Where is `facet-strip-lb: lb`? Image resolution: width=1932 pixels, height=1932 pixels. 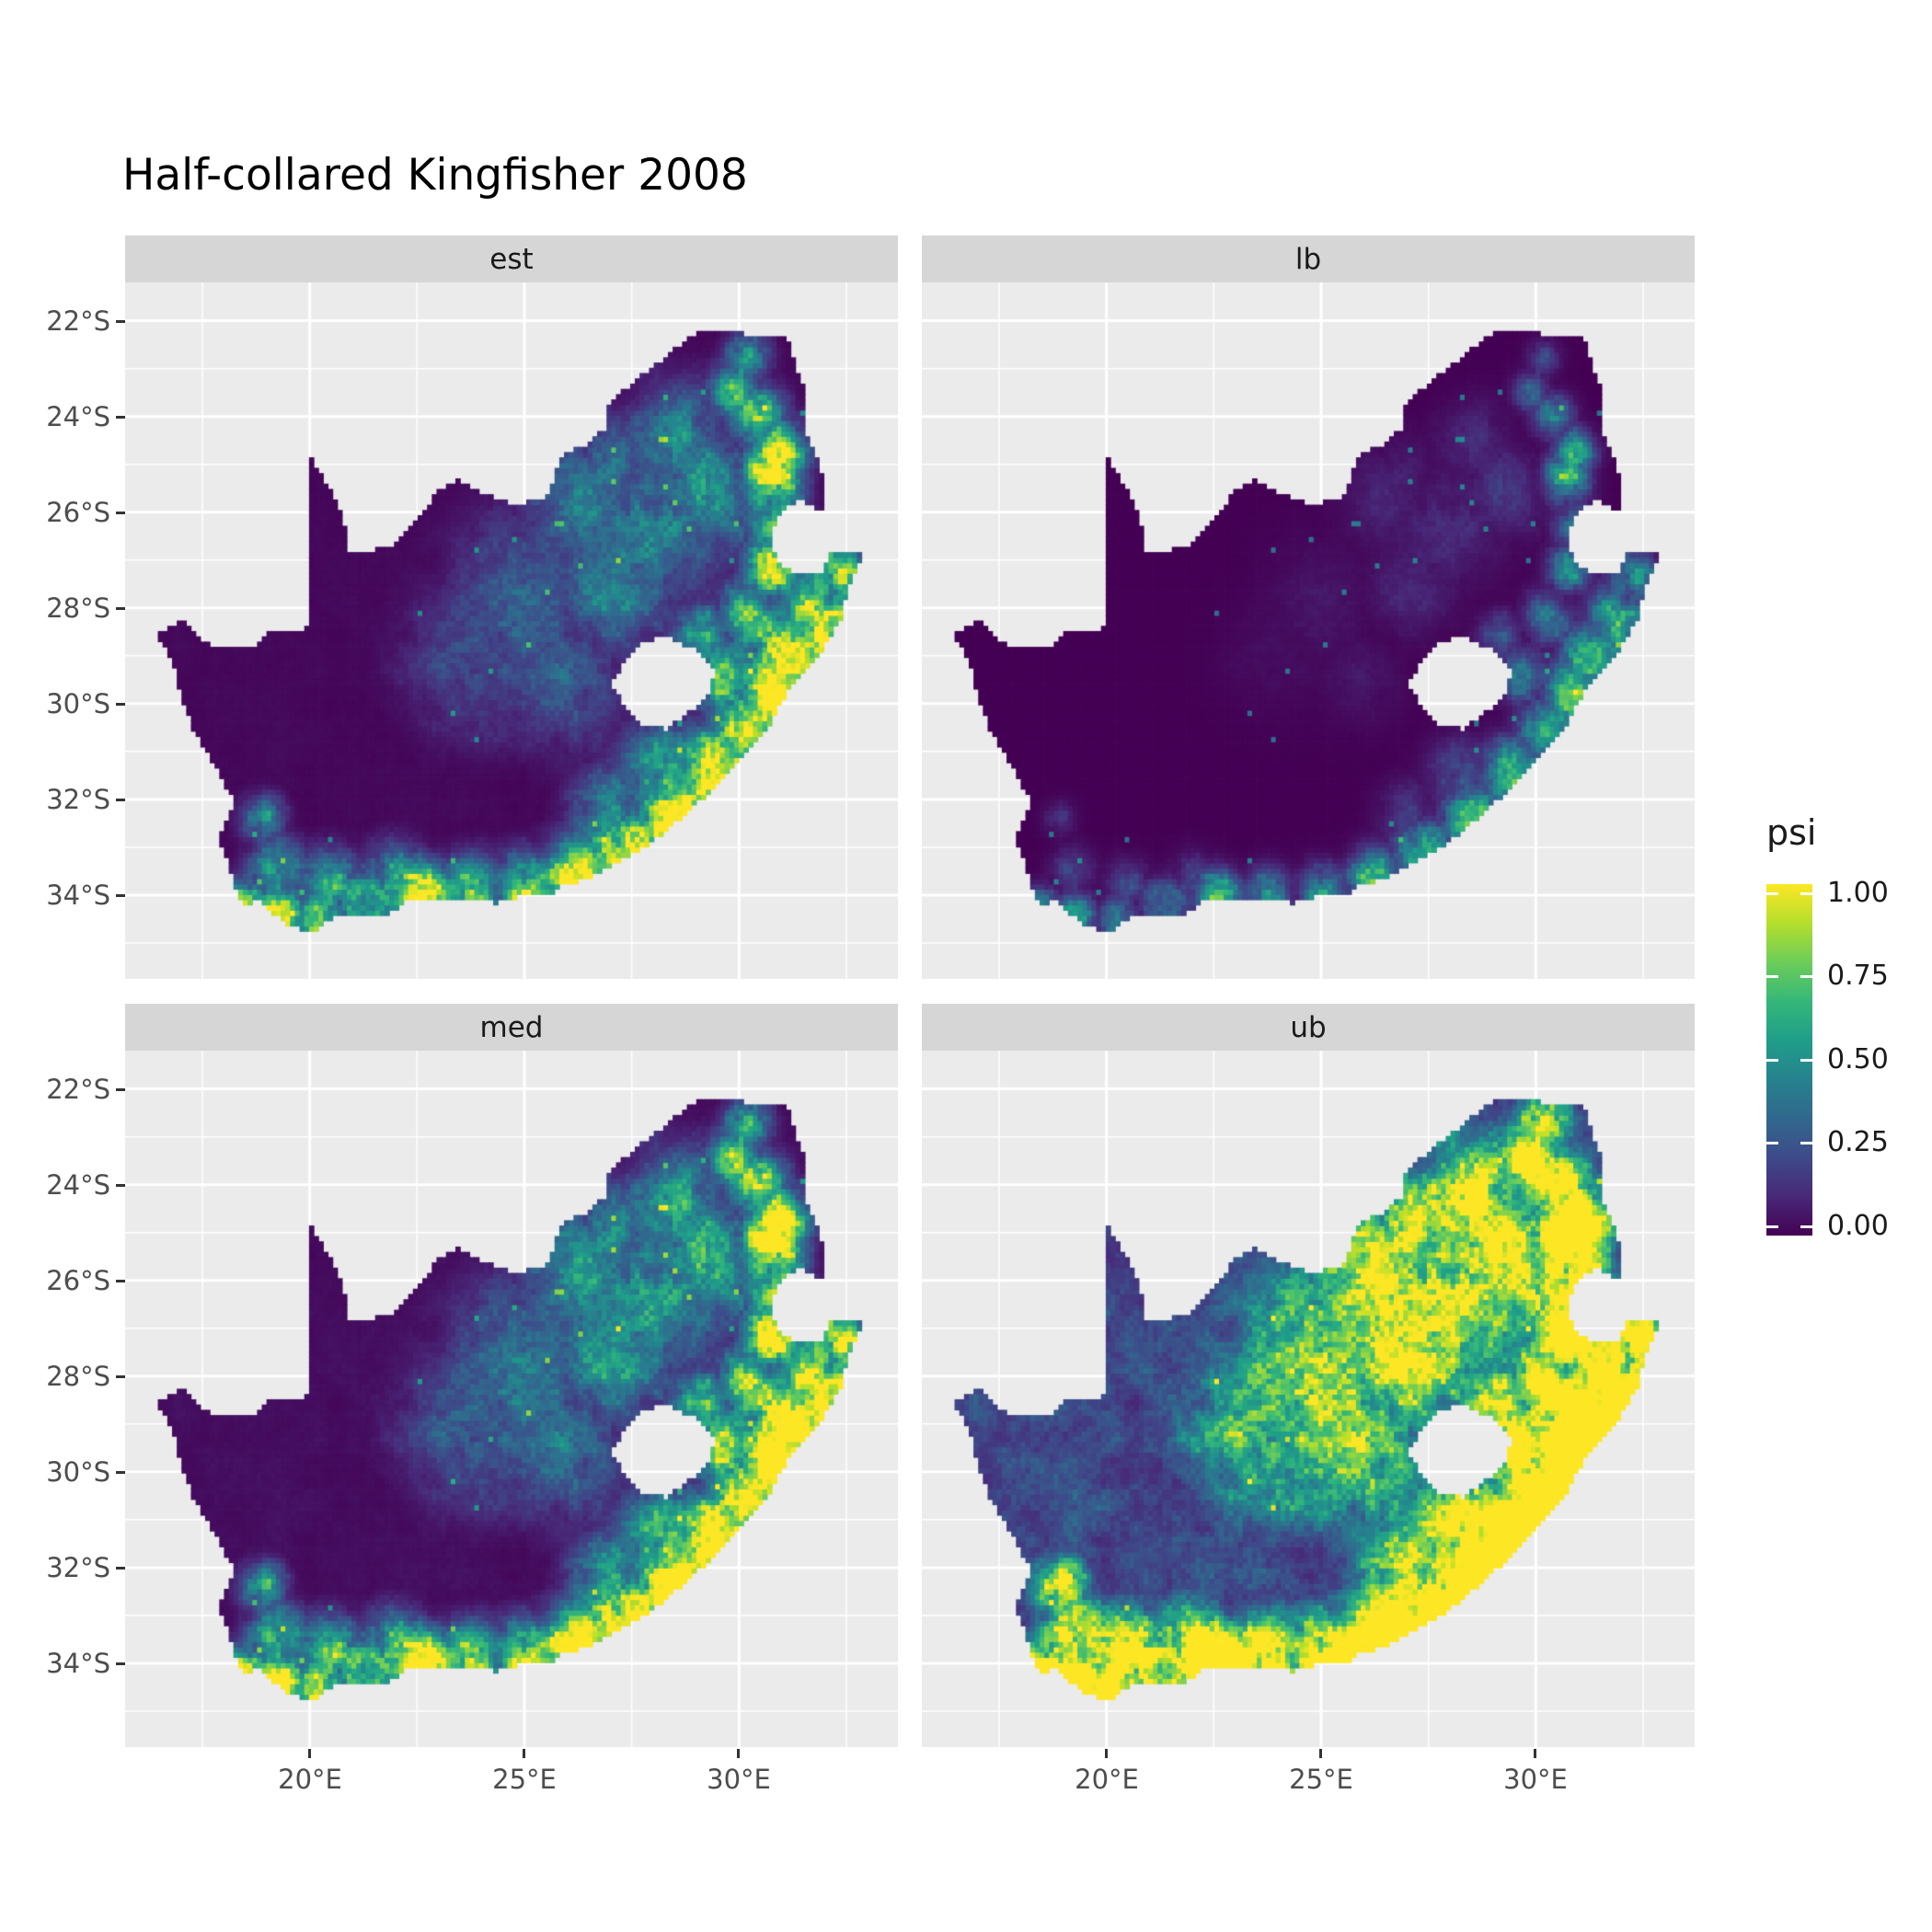
facet-strip-lb: lb is located at coordinates (1308, 259).